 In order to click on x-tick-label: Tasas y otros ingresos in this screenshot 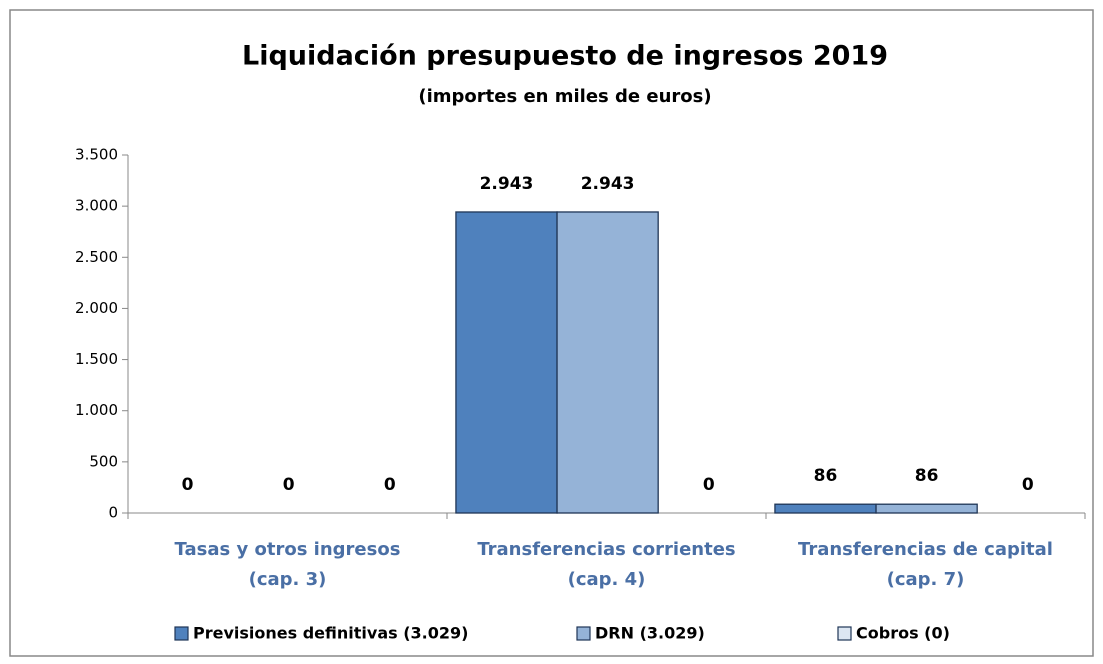, I will do `click(288, 549)`.